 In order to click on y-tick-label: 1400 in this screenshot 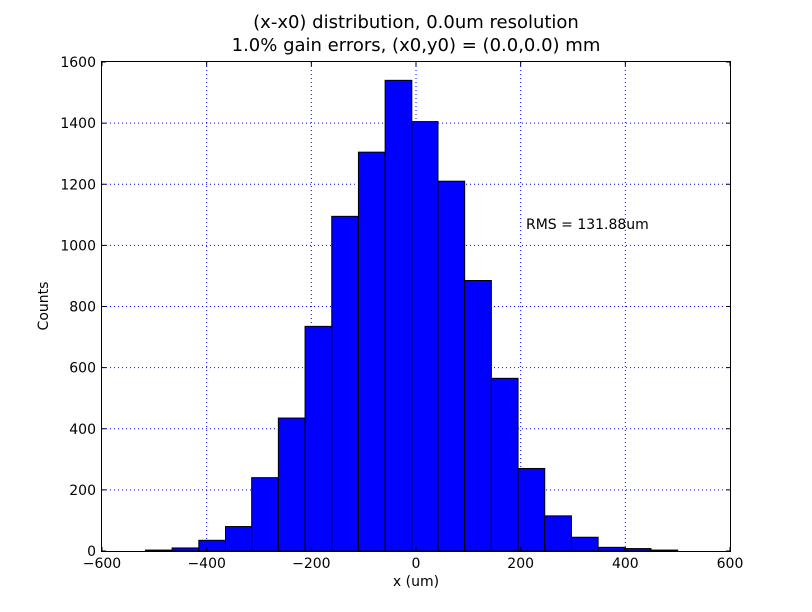, I will do `click(78, 124)`.